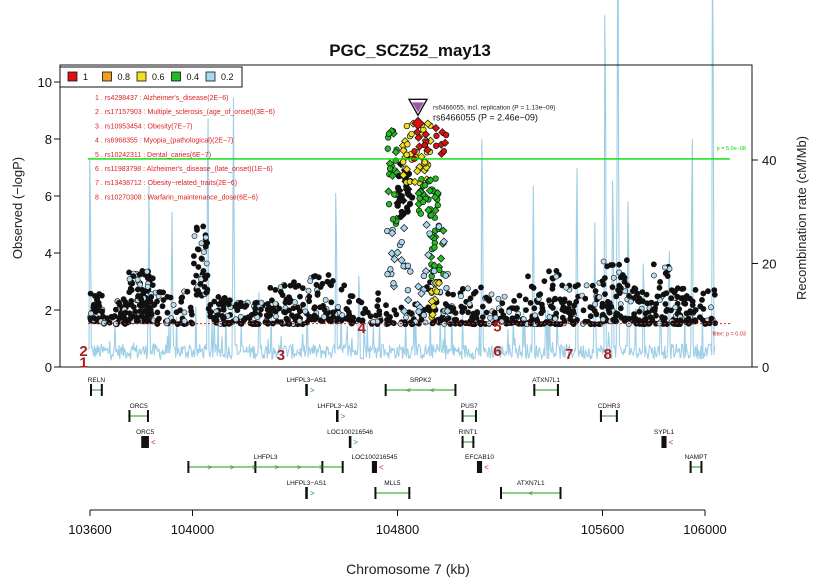  What do you see at coordinates (479, 467) in the screenshot?
I see `gene-body` at bounding box center [479, 467].